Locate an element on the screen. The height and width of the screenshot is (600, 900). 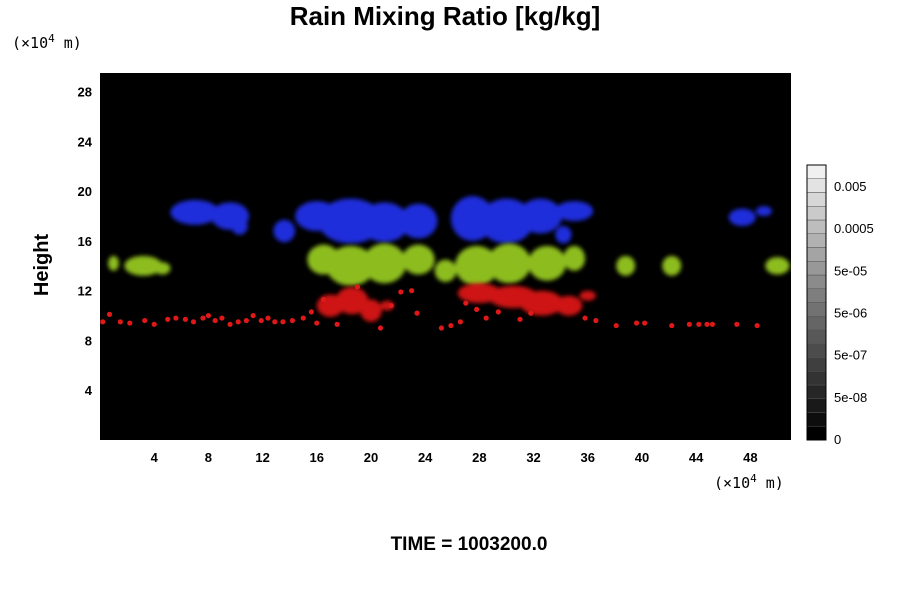
colorbar-label: 5e-08 is located at coordinates (850, 397).